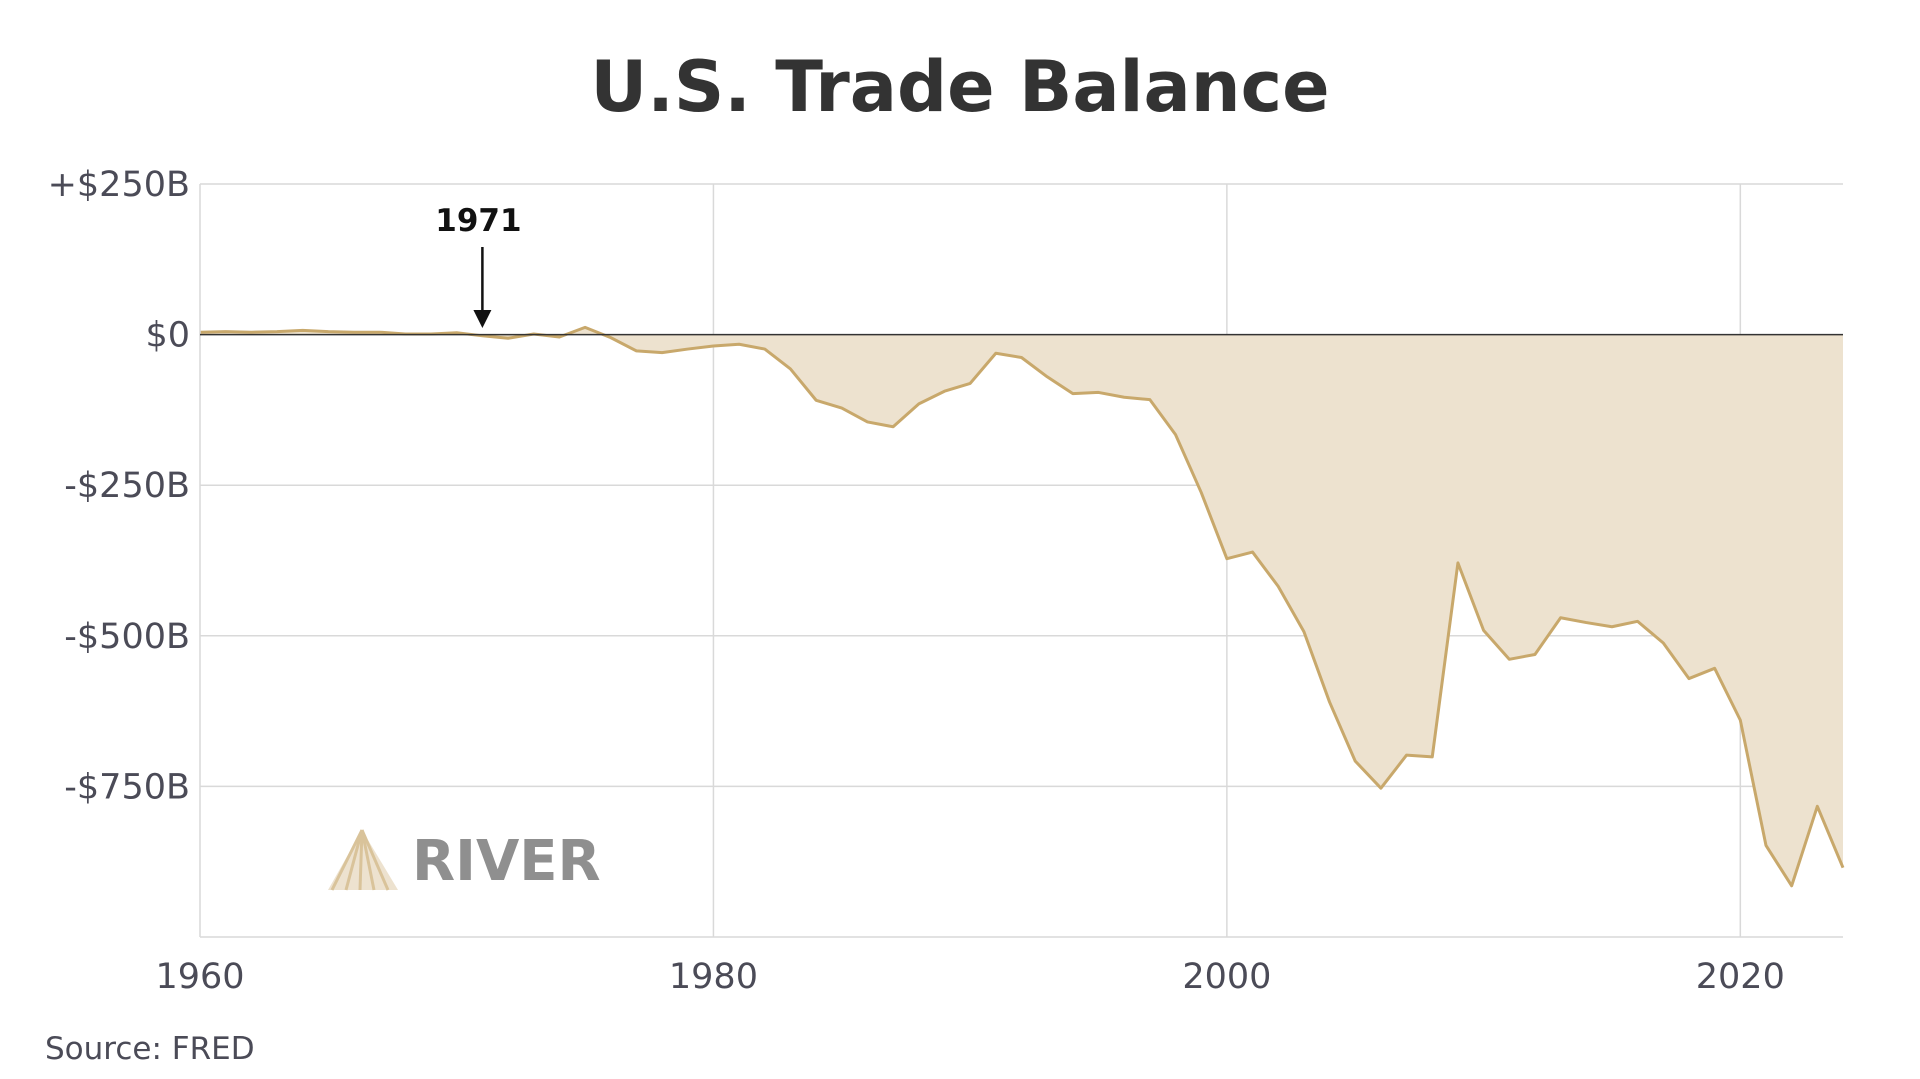  I want to click on y-tick-label: -$250B, so click(127, 486).